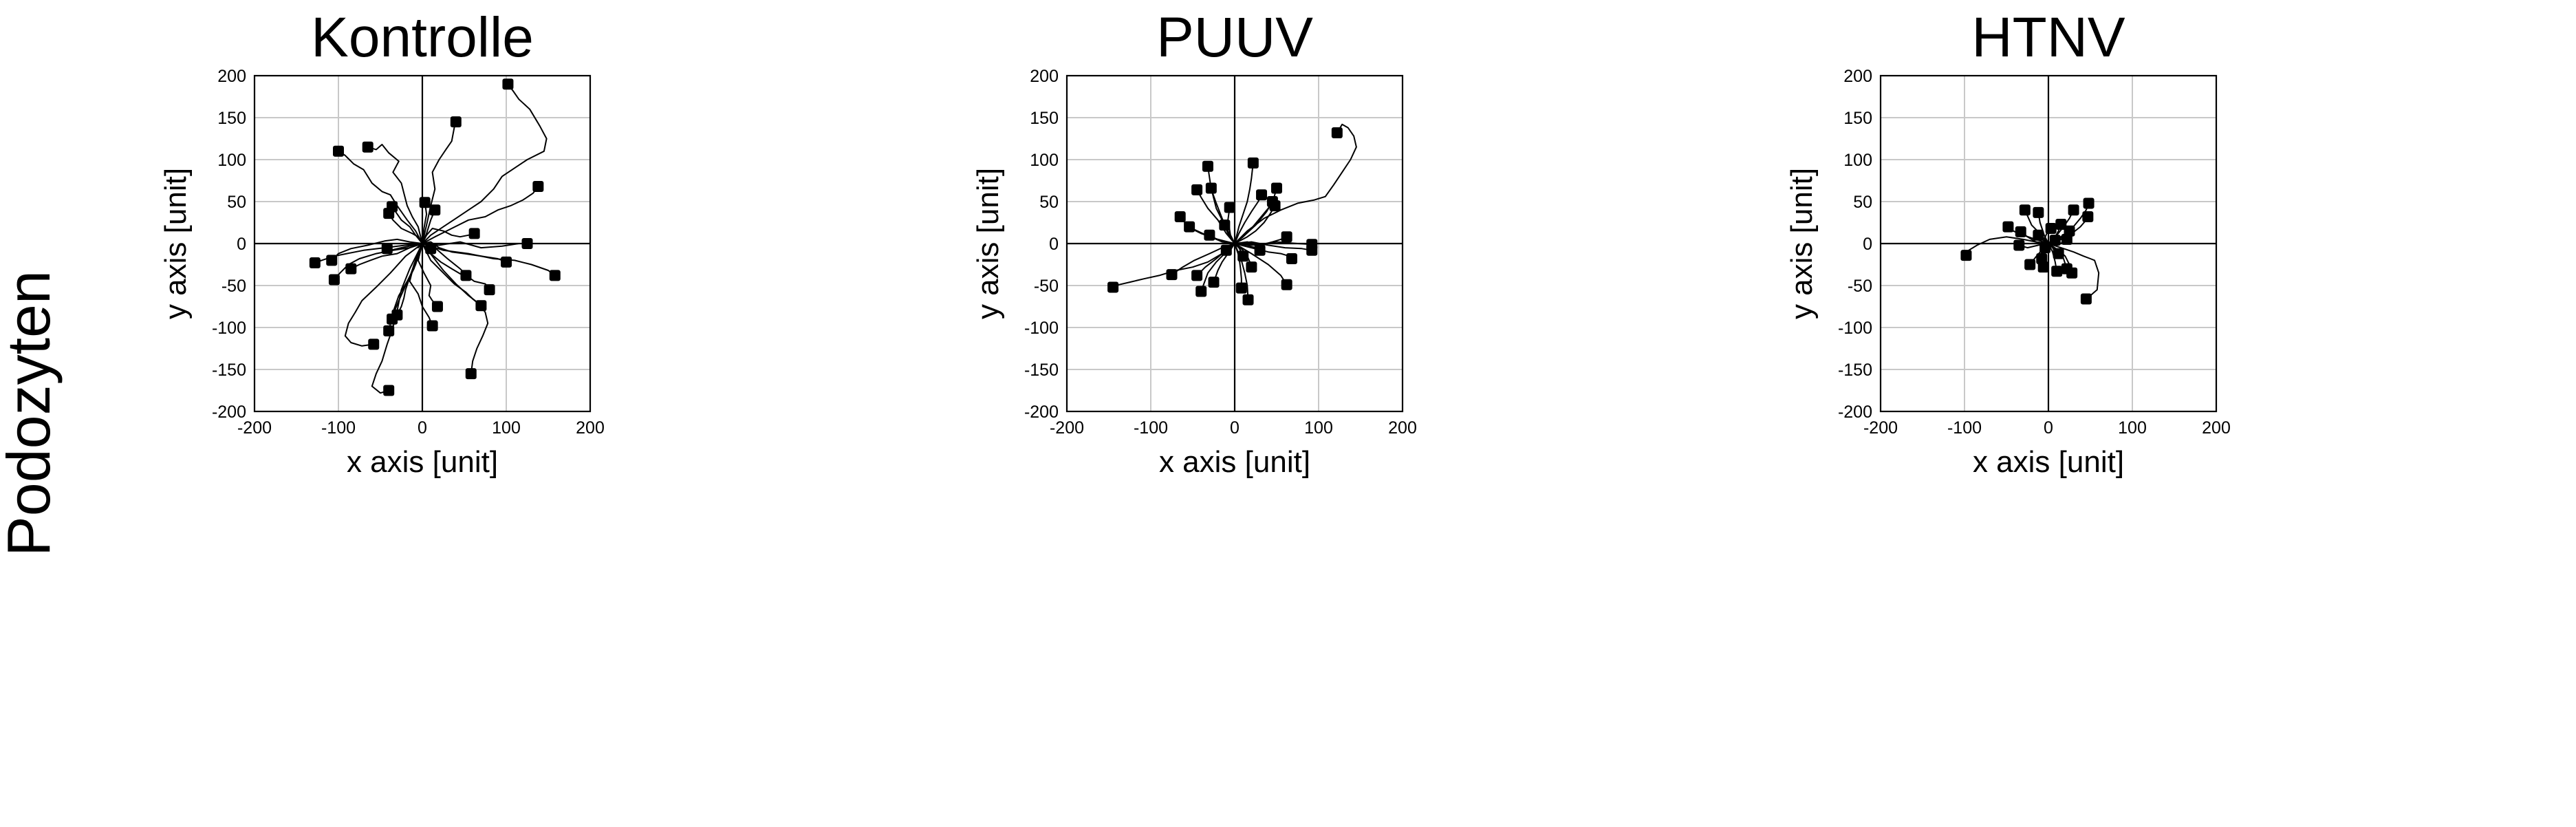 The width and height of the screenshot is (2576, 827). I want to click on row-label: Podozyten, so click(31, 414).